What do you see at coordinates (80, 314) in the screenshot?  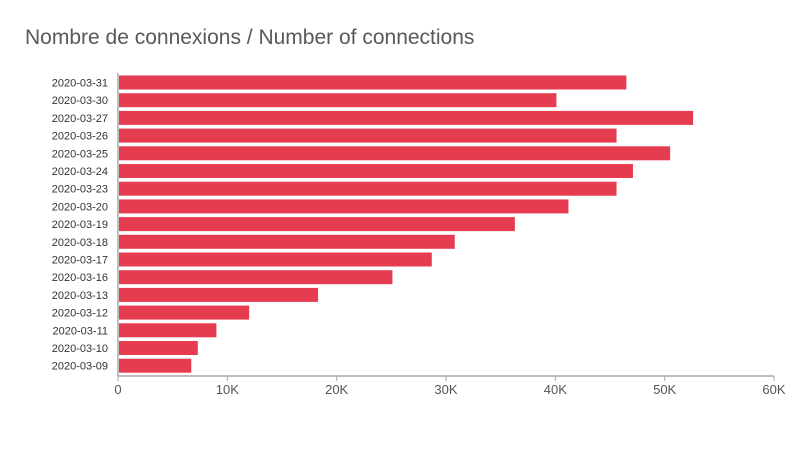 I see `category-label: 2020-03-12` at bounding box center [80, 314].